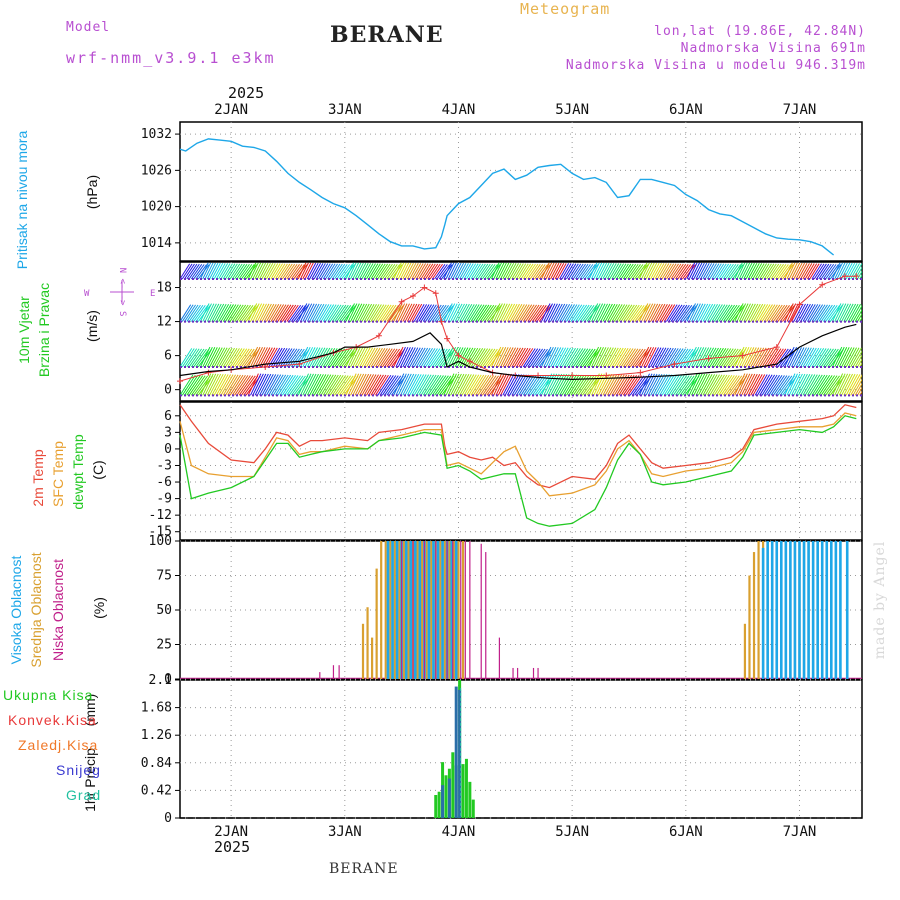 Image resolution: width=900 pixels, height=900 pixels. I want to click on cloud-low-bar, so click(402, 610).